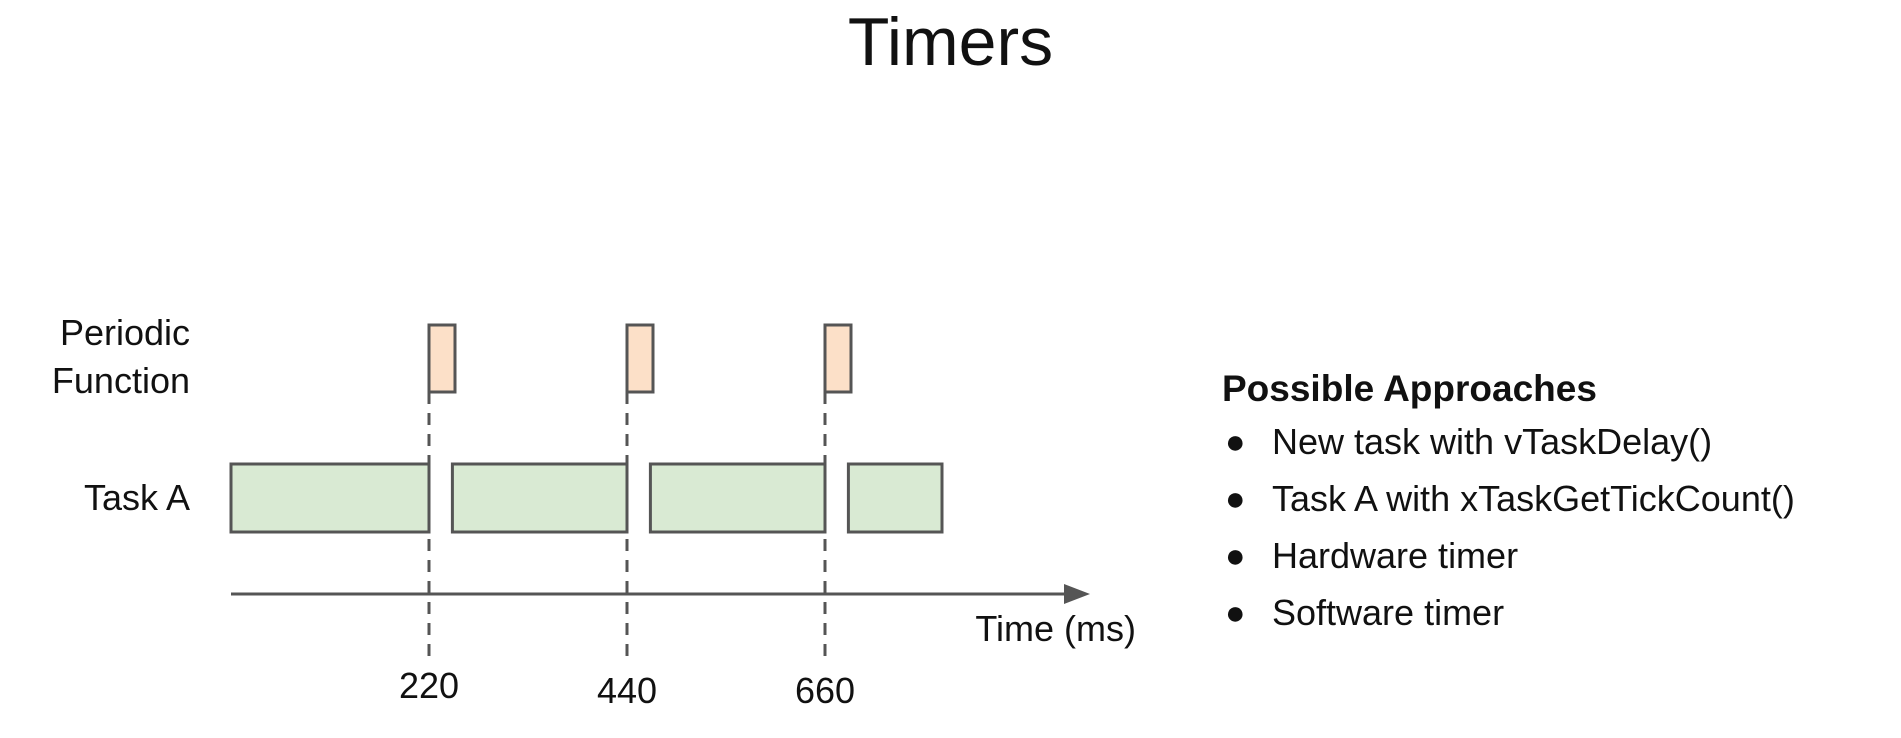 The height and width of the screenshot is (738, 1901). What do you see at coordinates (825, 690) in the screenshot?
I see `time-tick-label: 660` at bounding box center [825, 690].